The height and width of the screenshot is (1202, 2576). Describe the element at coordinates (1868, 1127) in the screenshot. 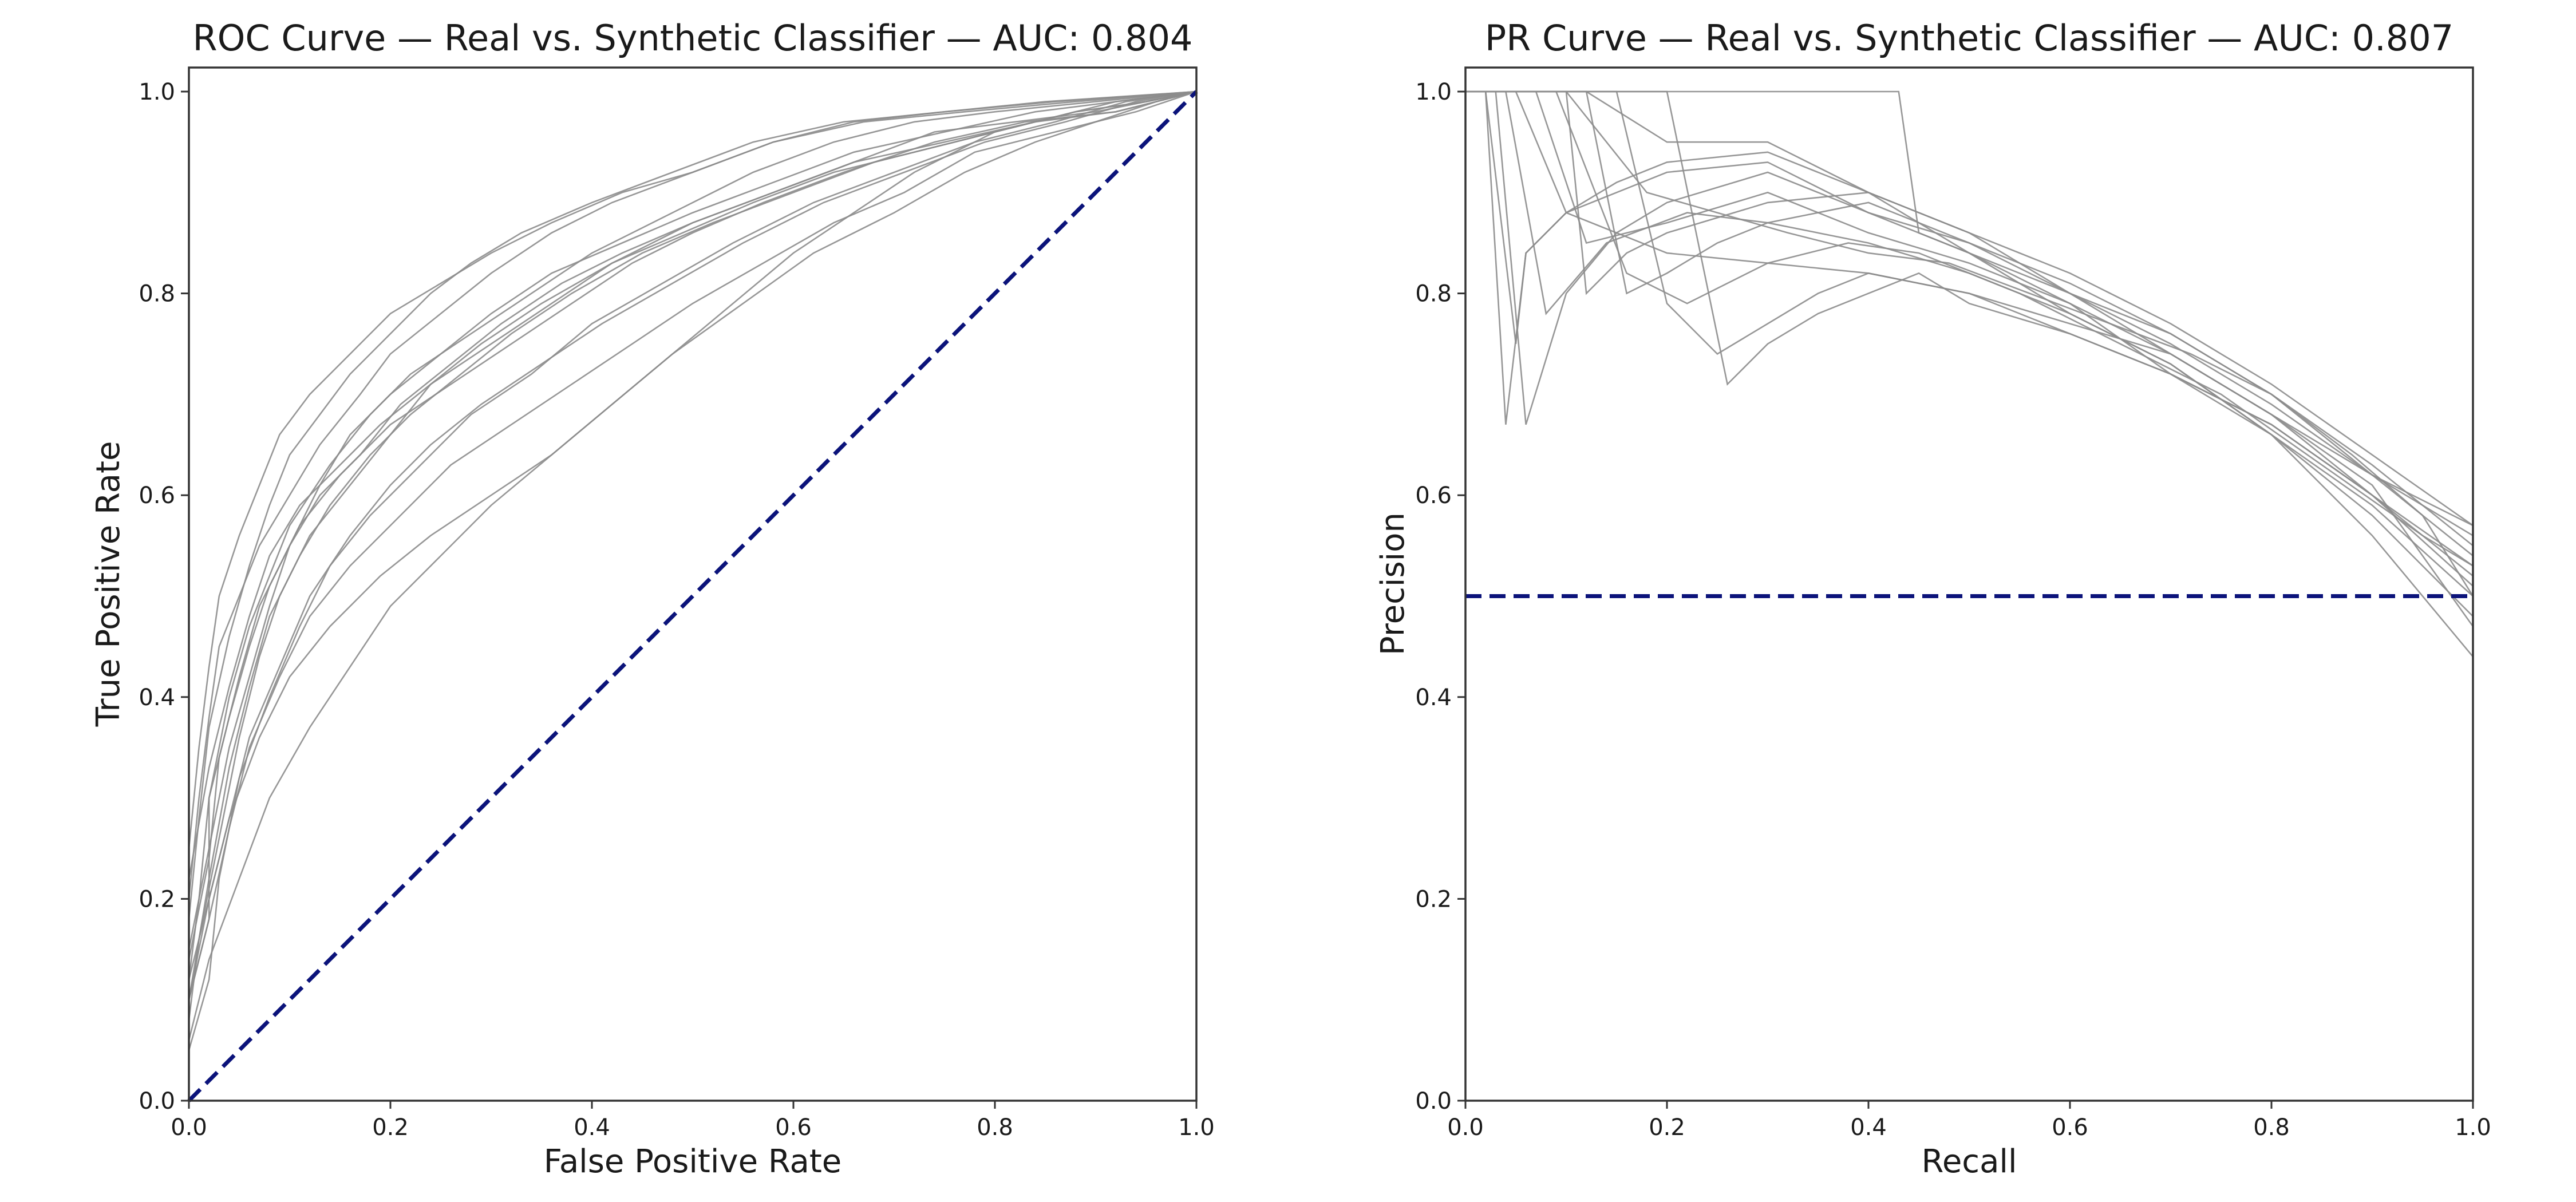

I see `pr-x-tick-label: 0.4` at that location.